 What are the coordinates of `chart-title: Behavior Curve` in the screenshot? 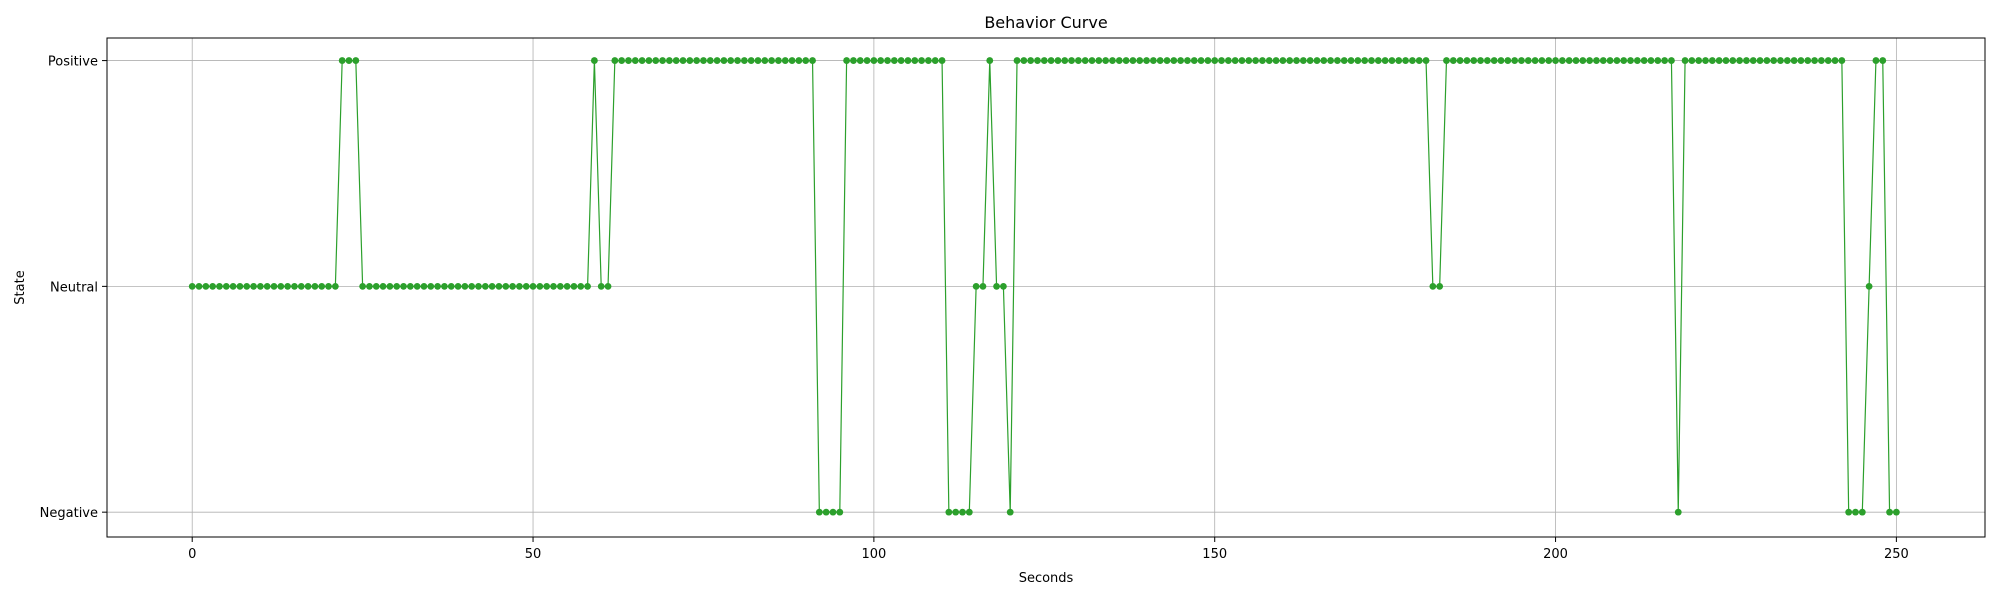 It's located at (1045, 22).